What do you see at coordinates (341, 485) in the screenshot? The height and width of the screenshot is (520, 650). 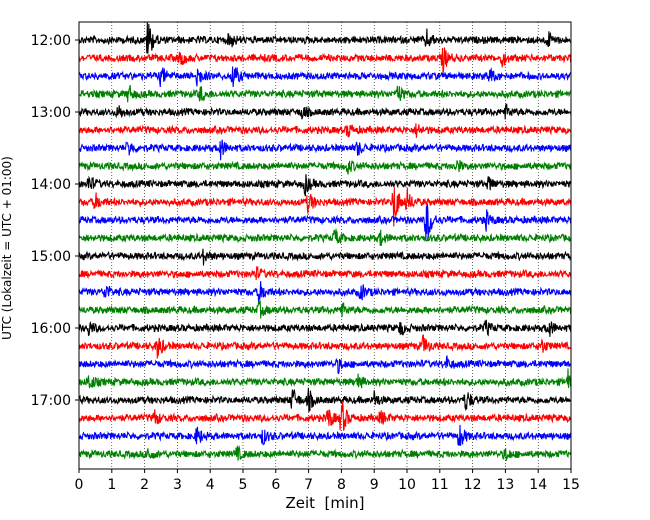 I see `x-tick-label: 8` at bounding box center [341, 485].